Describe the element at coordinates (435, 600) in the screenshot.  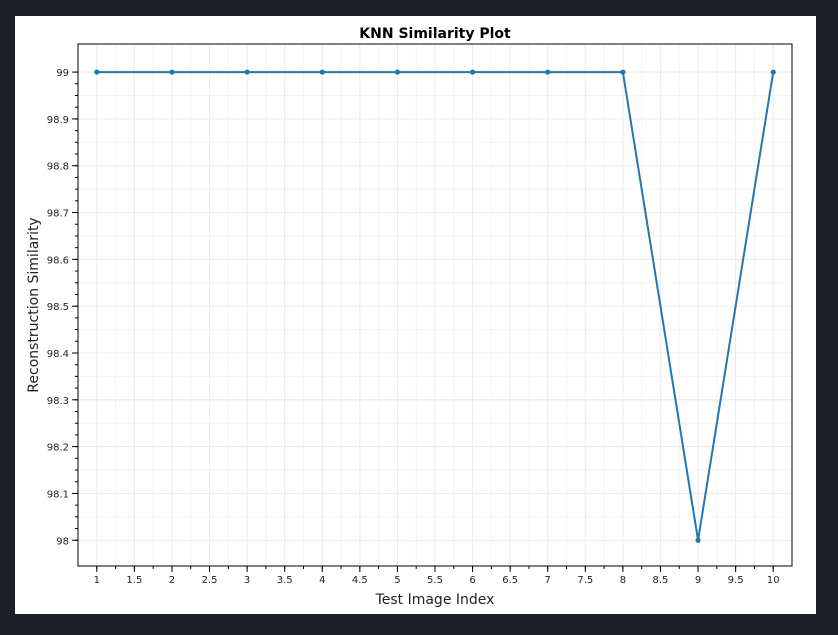
I see `x-axis-label: Test Image Index` at that location.